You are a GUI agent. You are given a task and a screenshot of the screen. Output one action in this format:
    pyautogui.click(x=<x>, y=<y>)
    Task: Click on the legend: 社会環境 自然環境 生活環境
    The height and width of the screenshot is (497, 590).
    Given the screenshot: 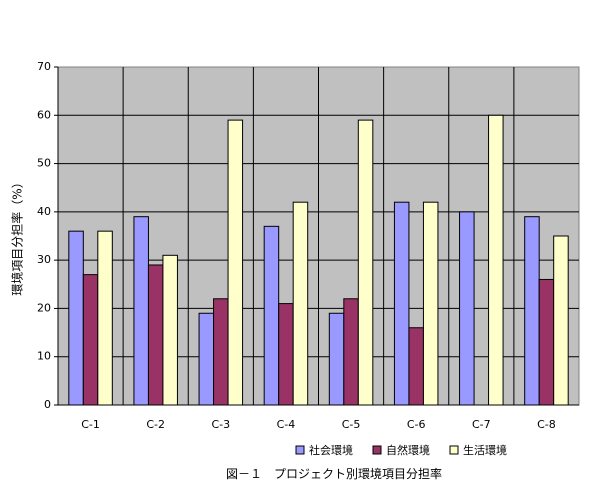 What is the action you would take?
    pyautogui.click(x=401, y=450)
    